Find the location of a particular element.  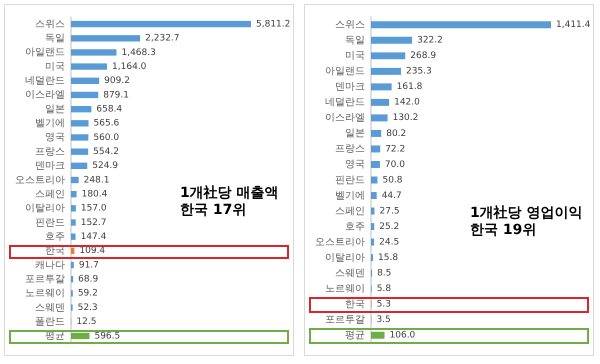

data-label: 658.4 is located at coordinates (109, 109).